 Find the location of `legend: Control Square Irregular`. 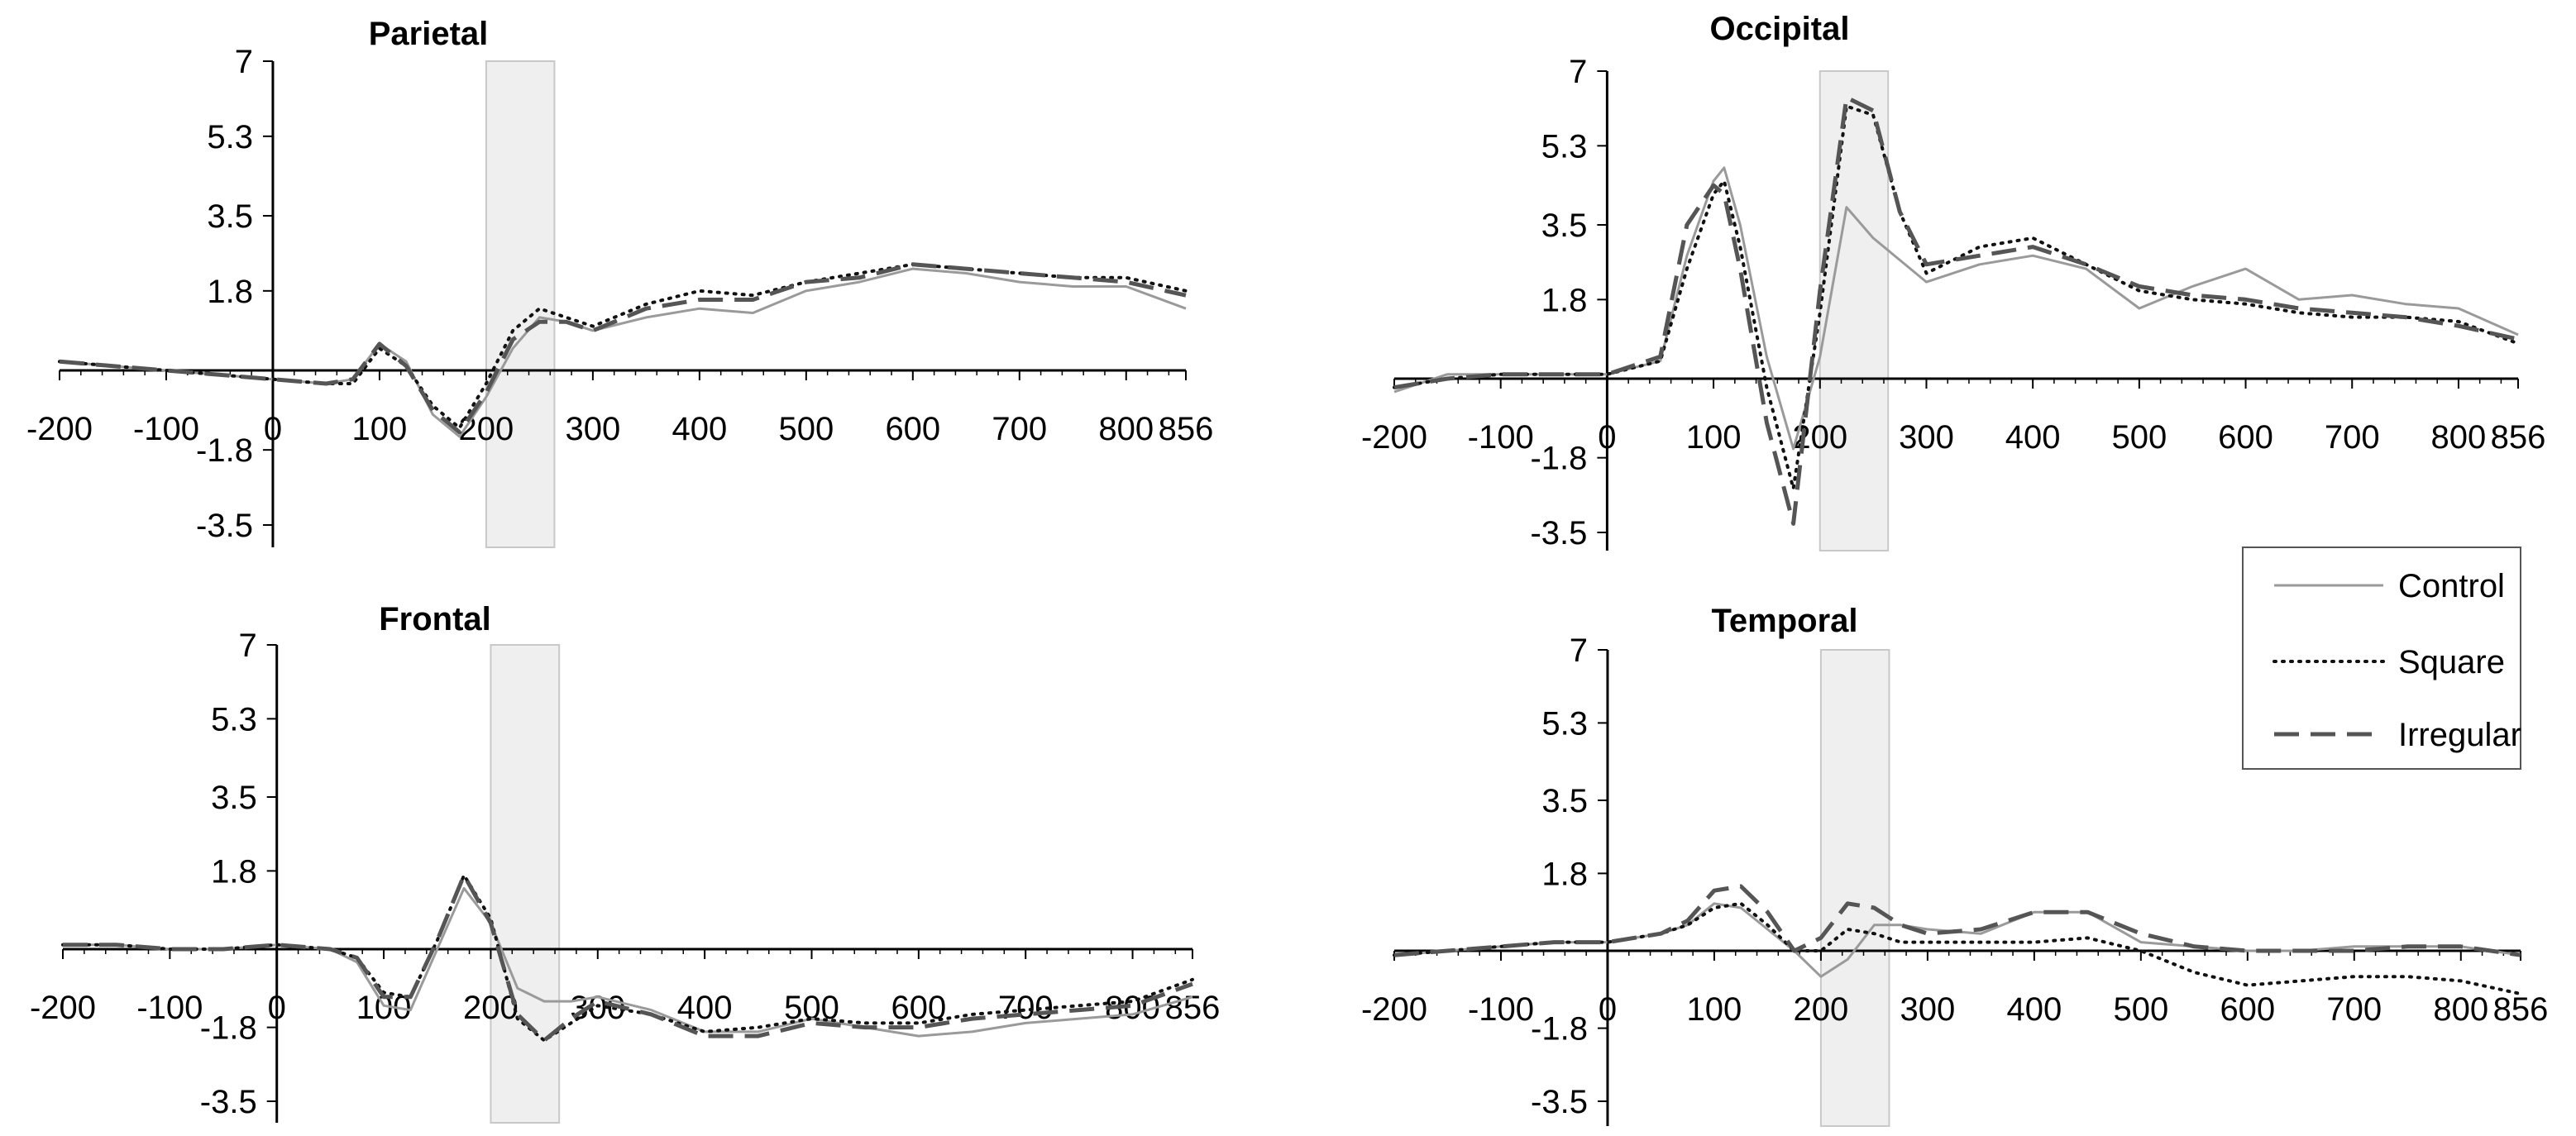

legend: Control Square Irregular is located at coordinates (2381, 658).